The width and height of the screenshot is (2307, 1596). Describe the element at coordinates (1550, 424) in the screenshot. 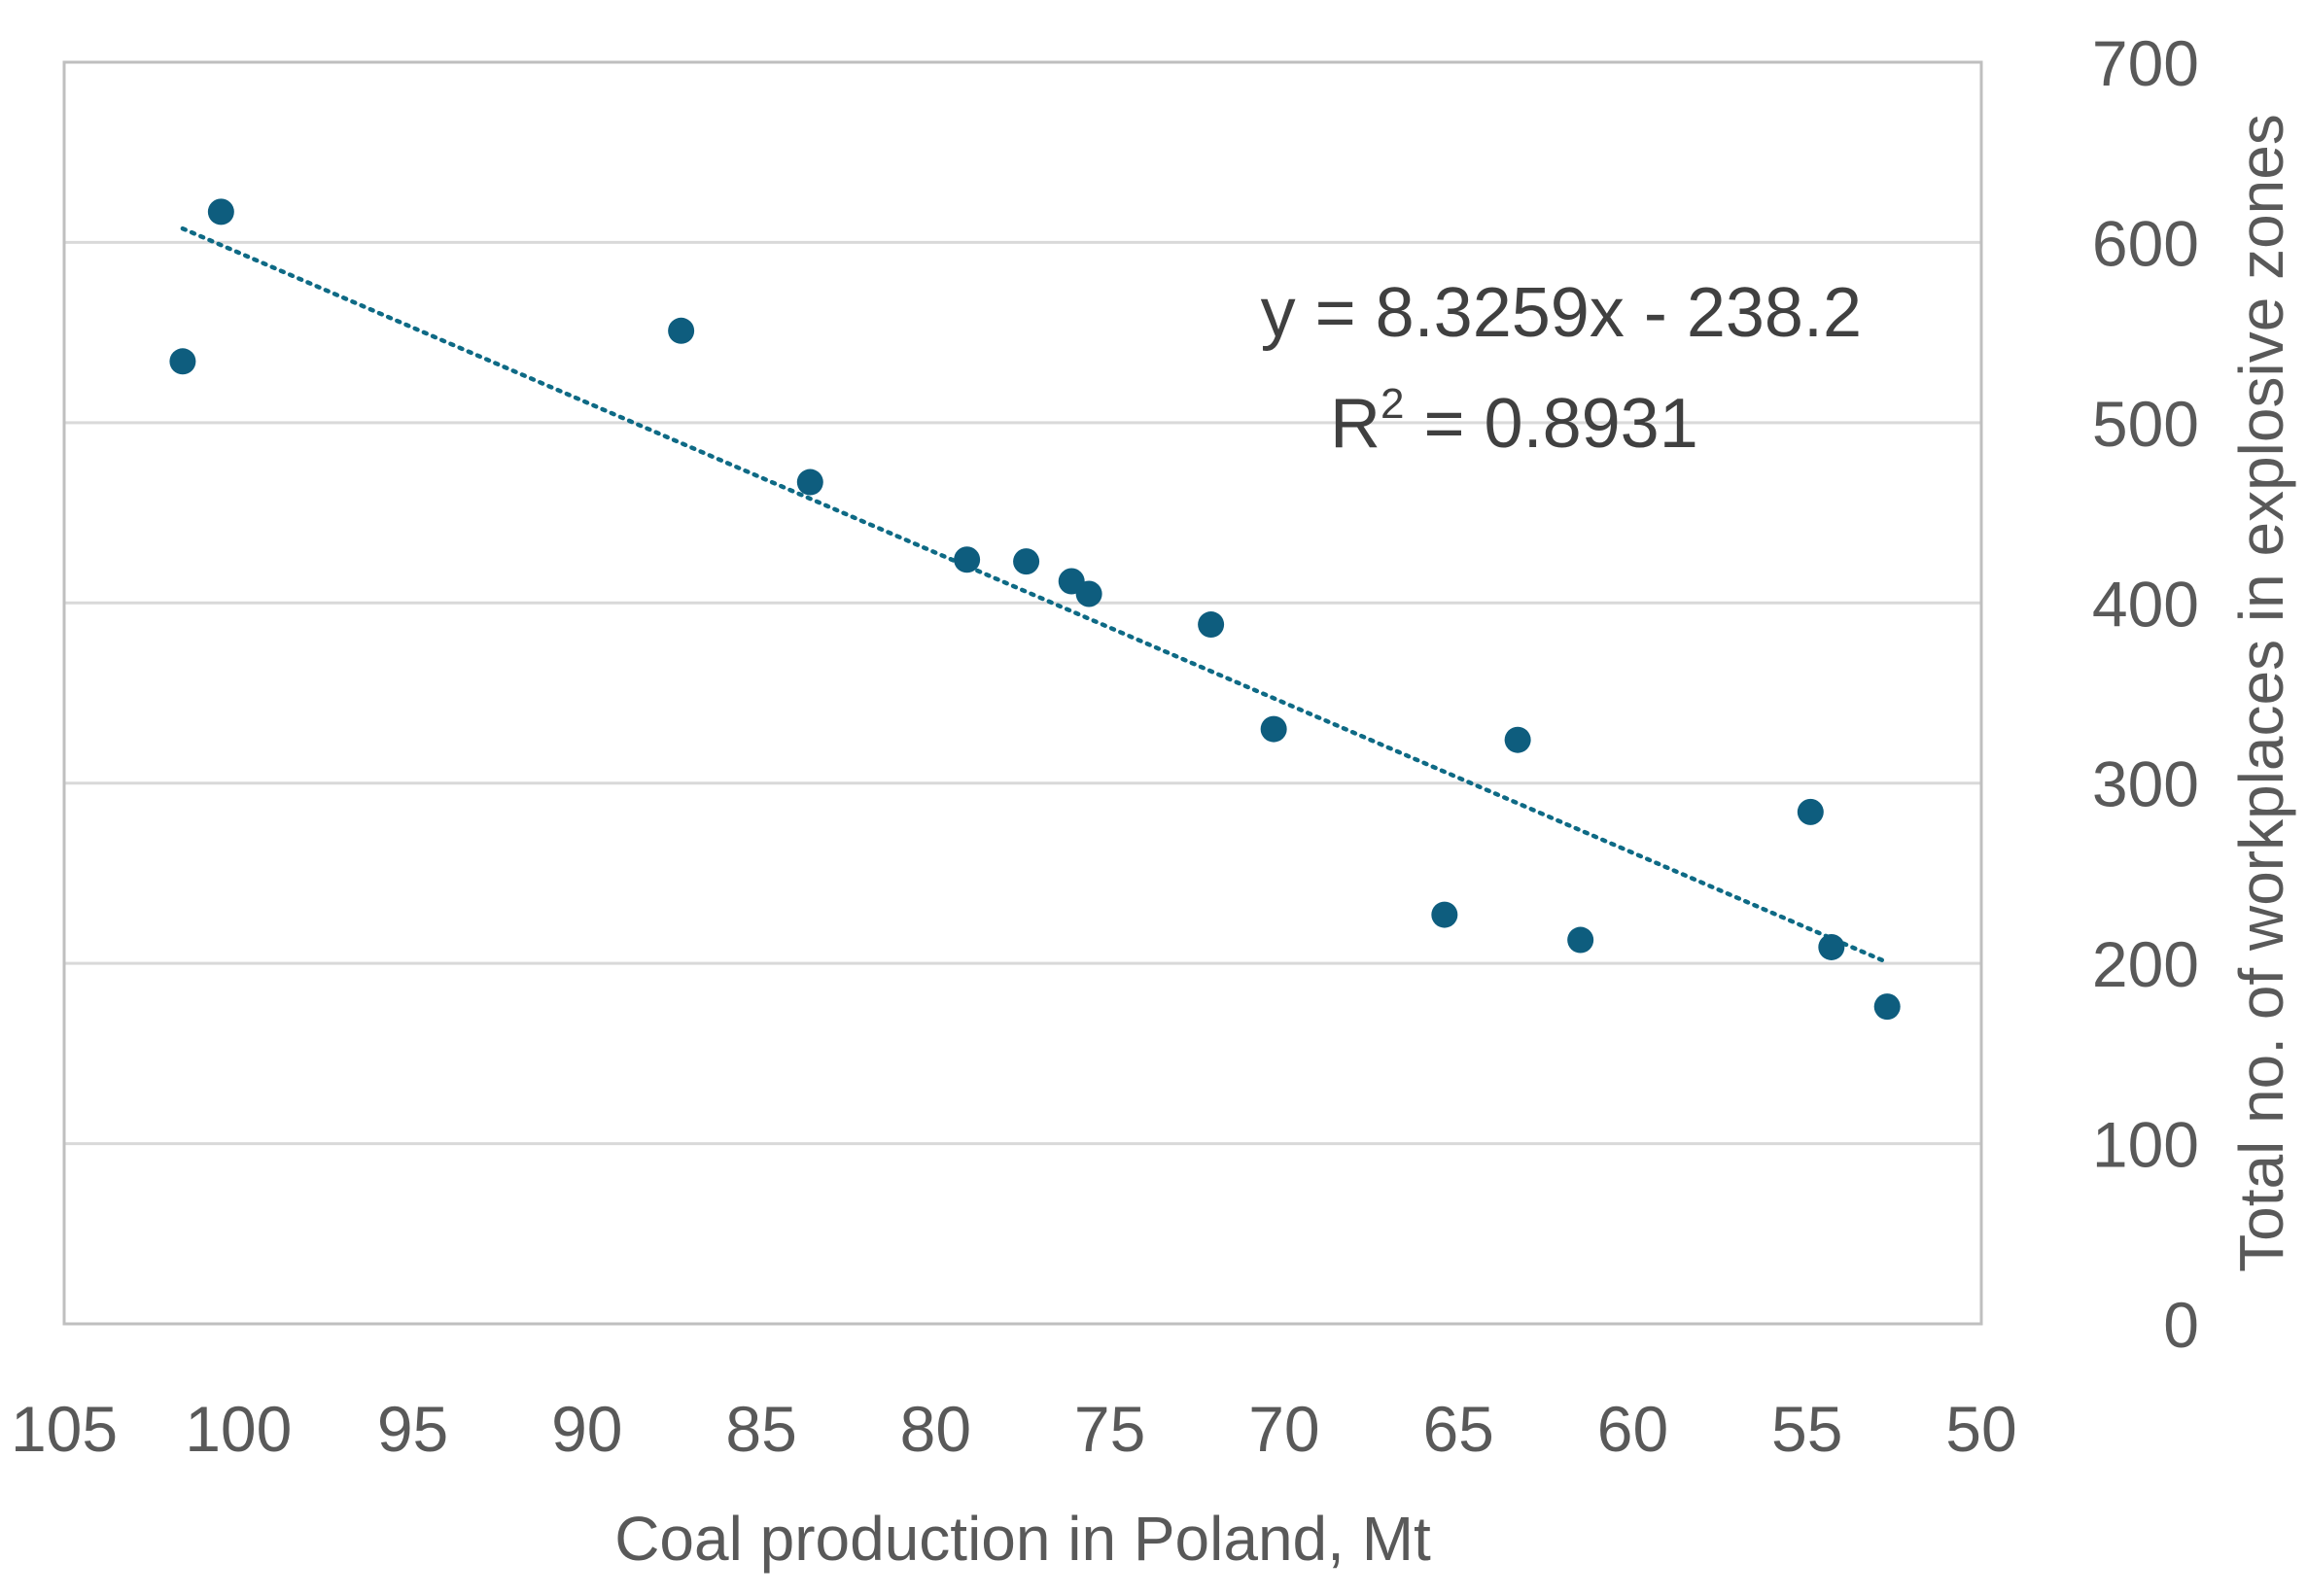

I see `r-squared-value: = 0.8931` at that location.